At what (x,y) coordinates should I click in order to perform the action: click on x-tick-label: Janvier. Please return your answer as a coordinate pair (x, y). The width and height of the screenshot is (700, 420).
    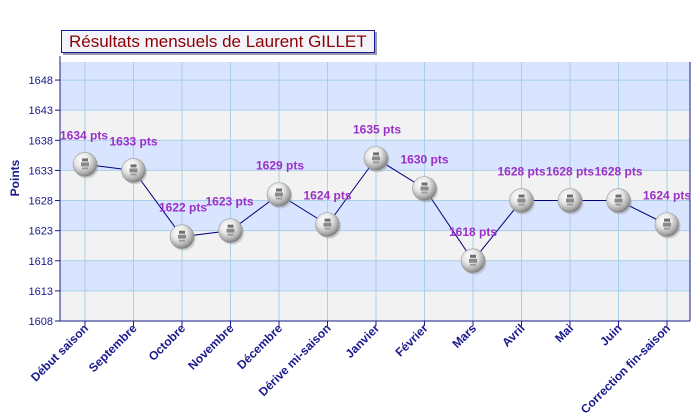
    Looking at the image, I should click on (363, 341).